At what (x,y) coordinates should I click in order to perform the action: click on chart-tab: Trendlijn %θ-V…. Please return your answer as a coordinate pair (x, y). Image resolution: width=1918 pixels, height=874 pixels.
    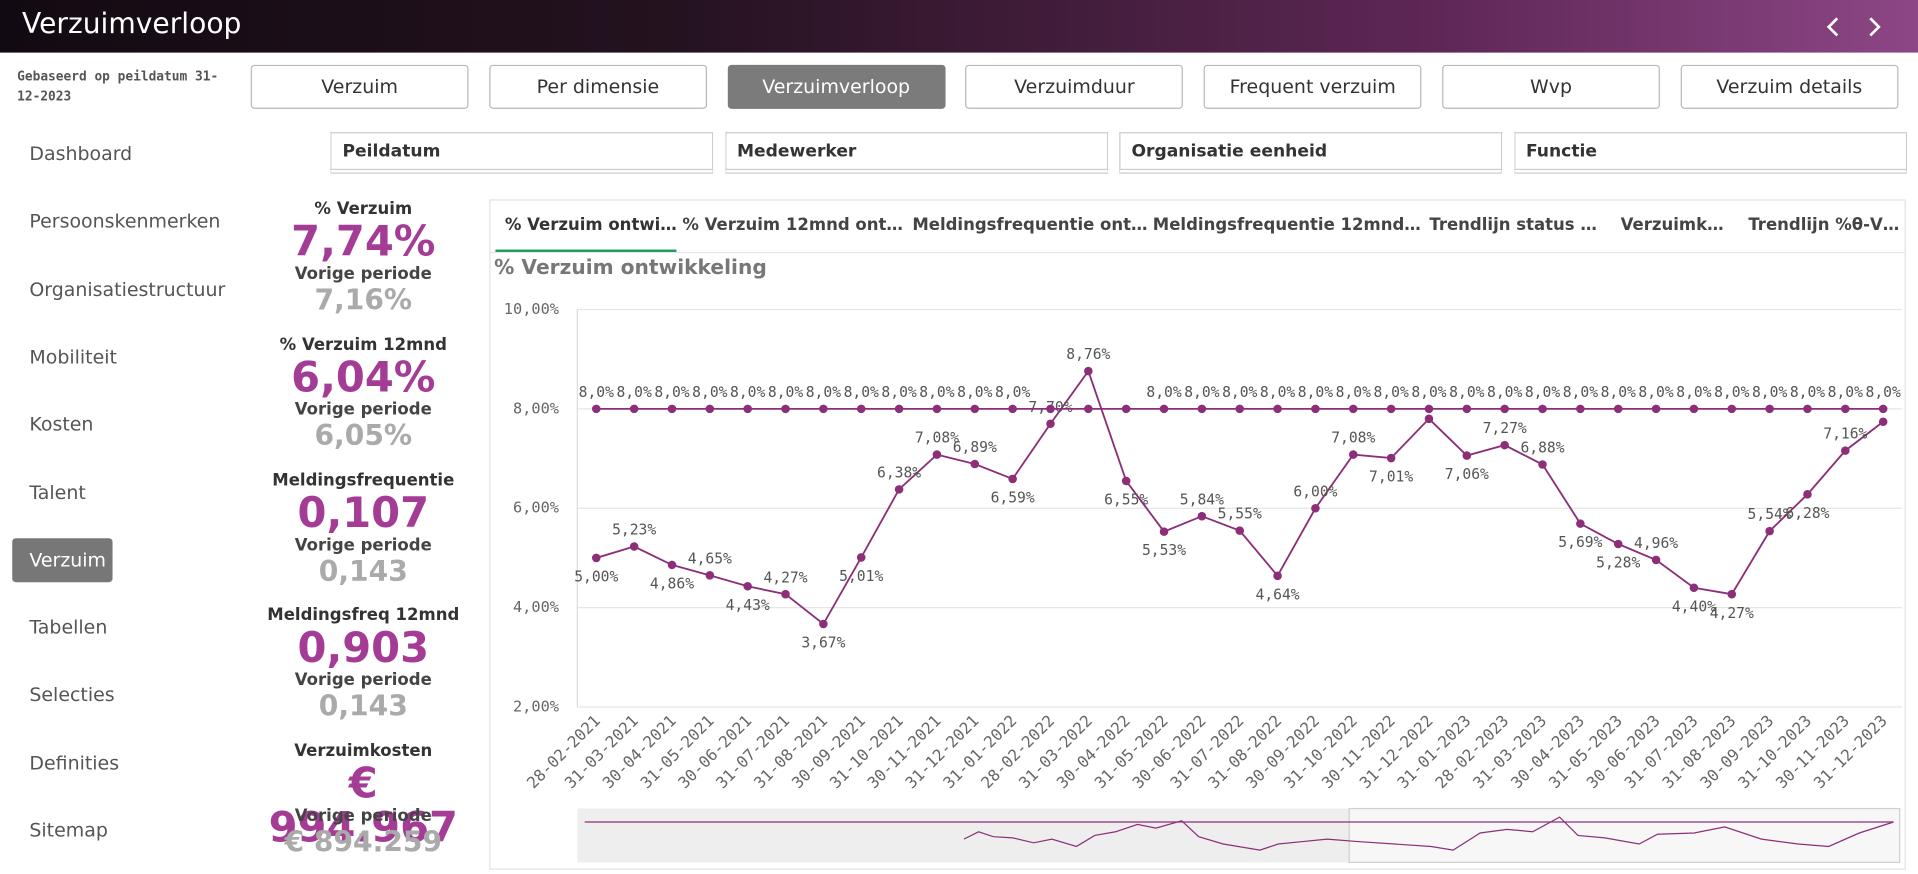
    Looking at the image, I should click on (1824, 225).